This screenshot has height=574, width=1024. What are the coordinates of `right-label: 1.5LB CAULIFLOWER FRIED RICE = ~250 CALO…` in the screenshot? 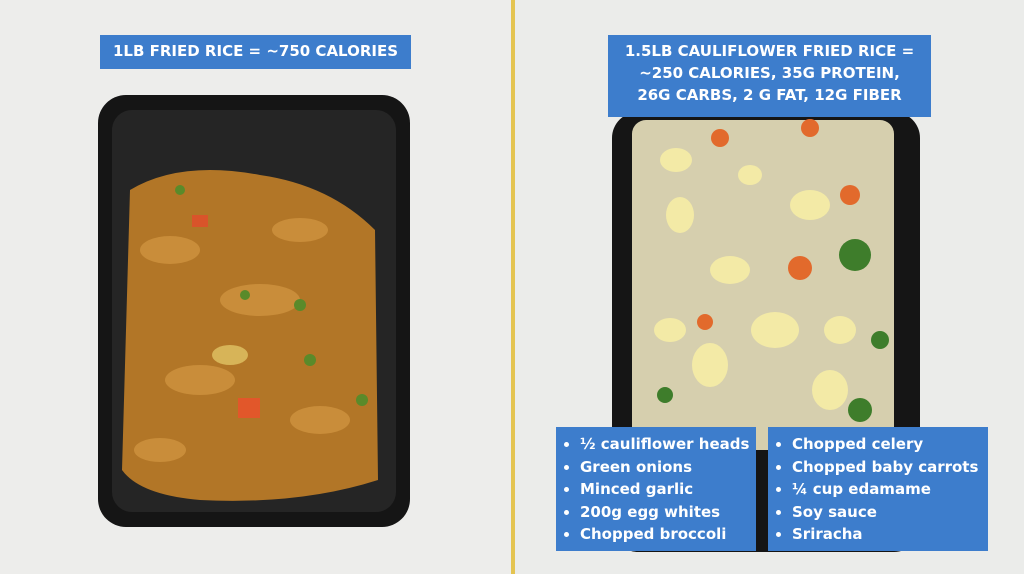 It's located at (769, 76).